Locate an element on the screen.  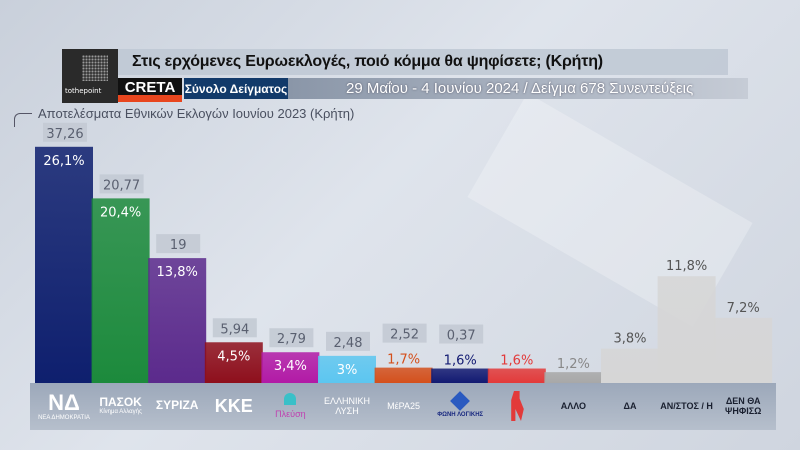
party-logo-9: ΑΛΛΟ is located at coordinates (573, 406).